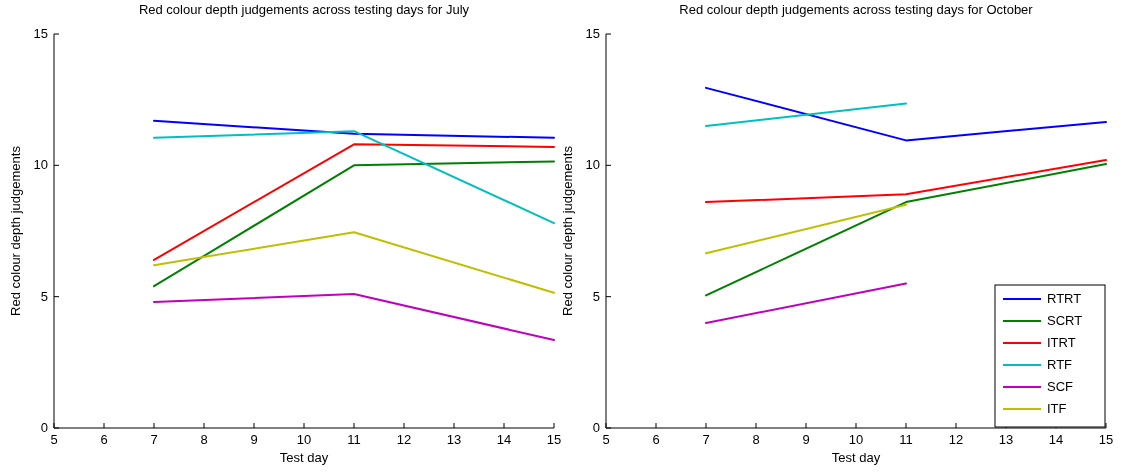 Image resolution: width=1127 pixels, height=472 pixels. Describe the element at coordinates (1057, 408) in the screenshot. I see `legend-label: ITF` at that location.